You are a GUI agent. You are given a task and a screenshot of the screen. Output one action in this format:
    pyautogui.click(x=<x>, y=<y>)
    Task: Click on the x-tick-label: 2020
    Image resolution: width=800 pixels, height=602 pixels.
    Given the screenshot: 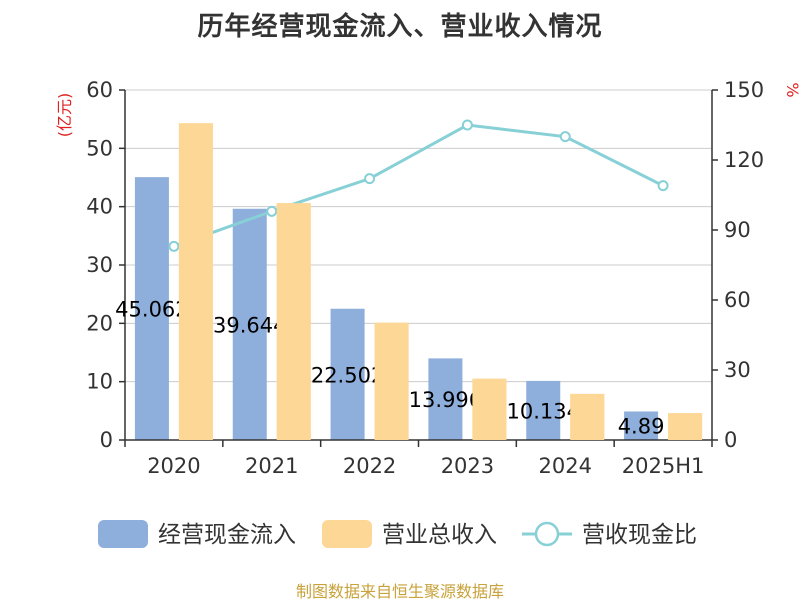 What is the action you would take?
    pyautogui.click(x=173, y=466)
    